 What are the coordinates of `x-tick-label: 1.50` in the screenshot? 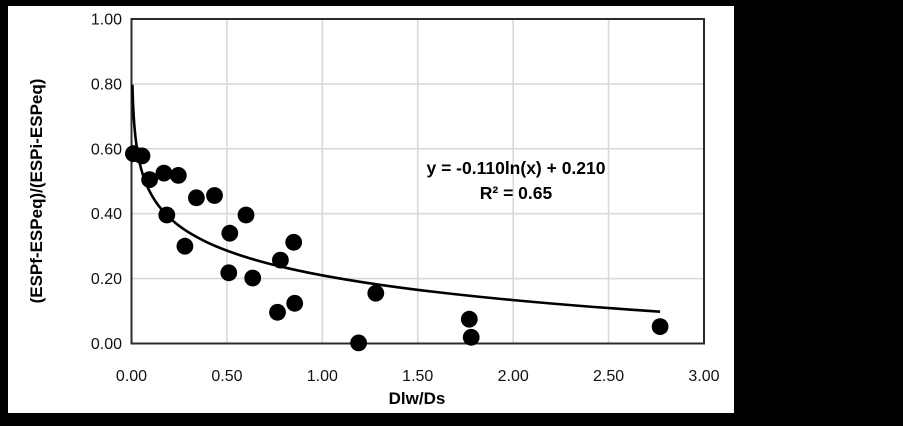 It's located at (417, 376).